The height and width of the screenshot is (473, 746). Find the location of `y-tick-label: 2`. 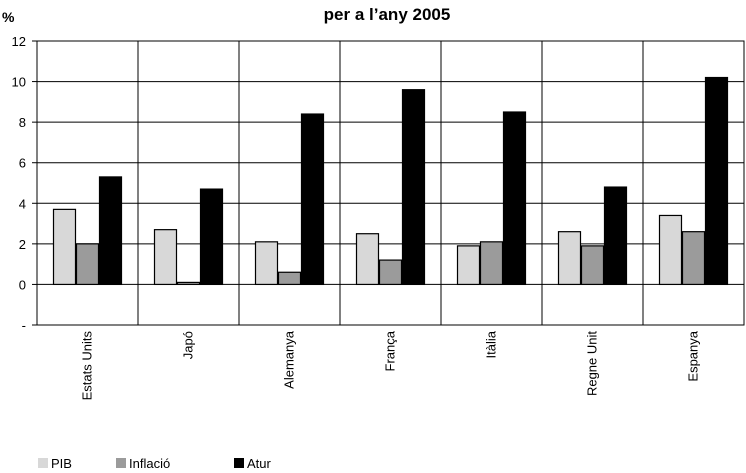

y-tick-label: 2 is located at coordinates (22, 244).